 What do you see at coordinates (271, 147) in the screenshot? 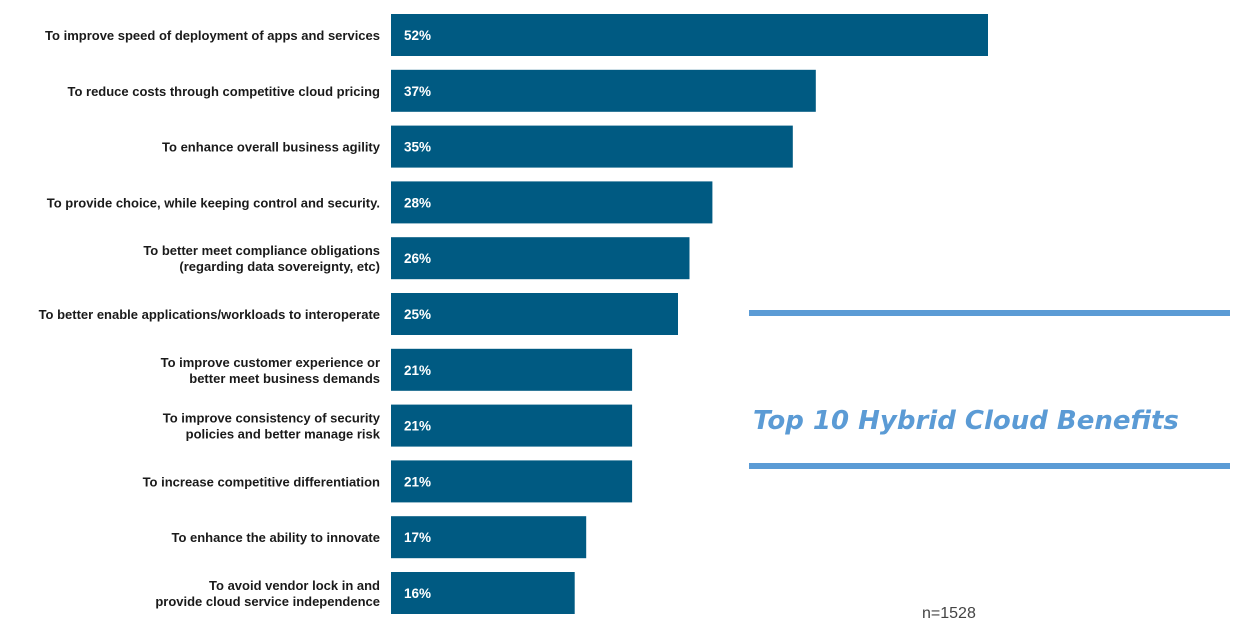
I see `category-label-3: To enhance overall business agility` at bounding box center [271, 147].